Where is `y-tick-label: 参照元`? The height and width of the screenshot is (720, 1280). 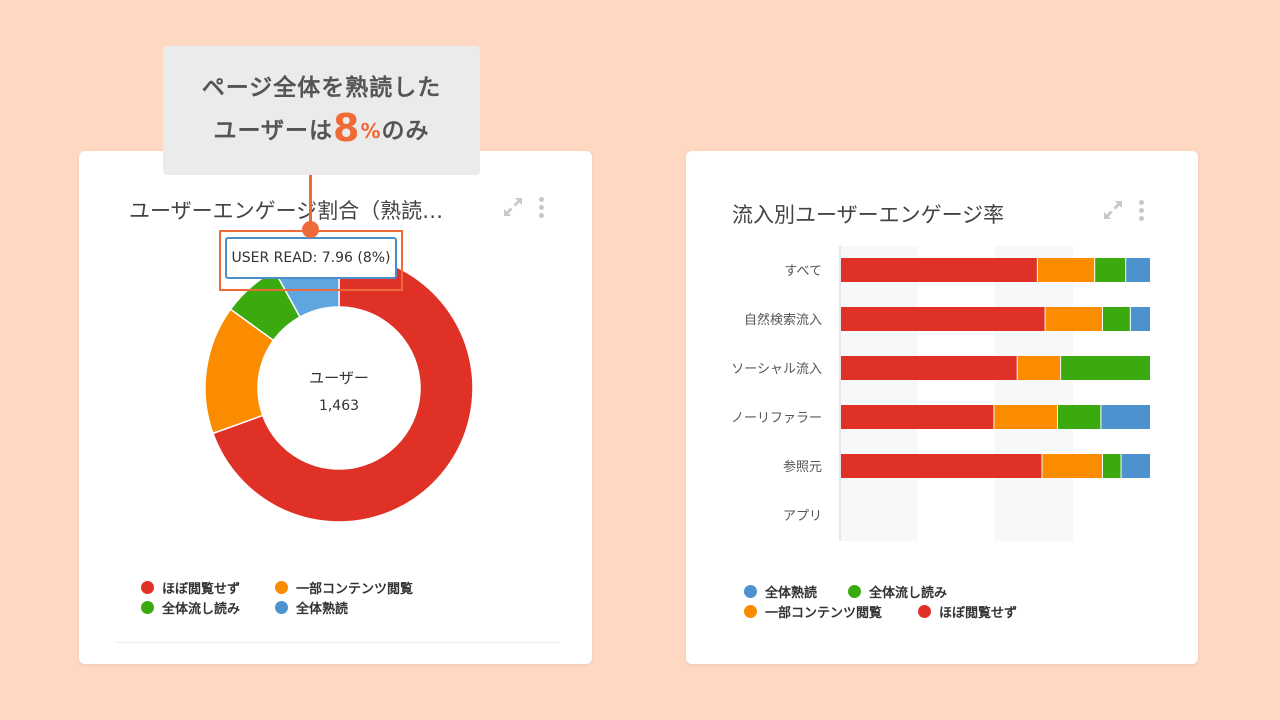 y-tick-label: 参照元 is located at coordinates (802, 467).